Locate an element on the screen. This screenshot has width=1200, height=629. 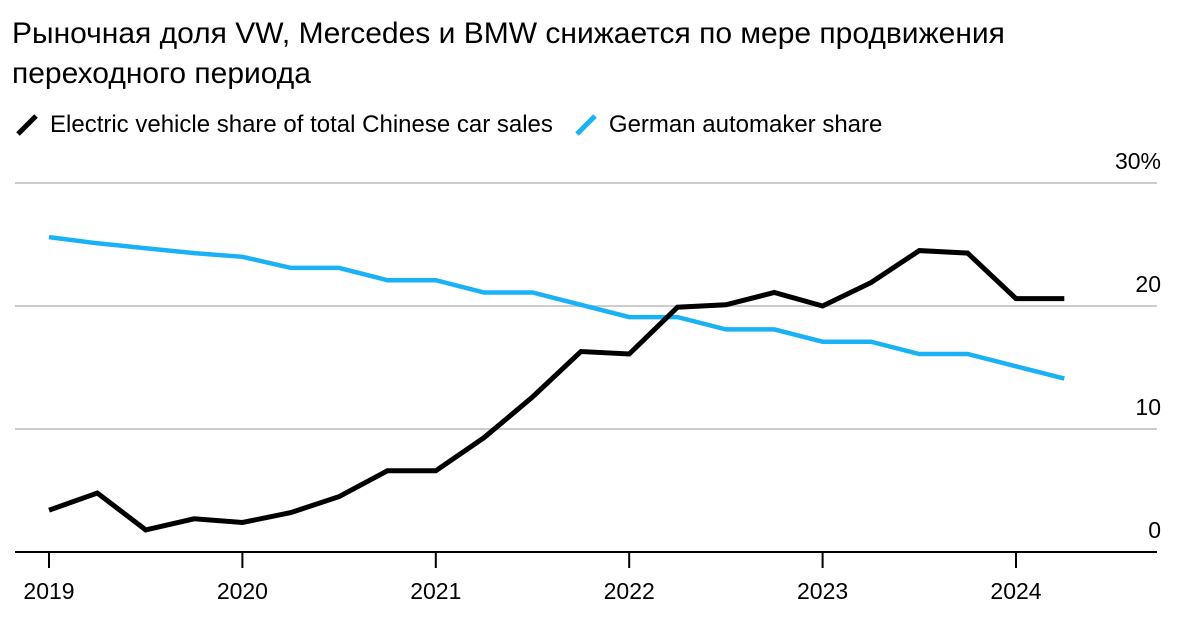
legend-swatch-german is located at coordinates (586, 125).